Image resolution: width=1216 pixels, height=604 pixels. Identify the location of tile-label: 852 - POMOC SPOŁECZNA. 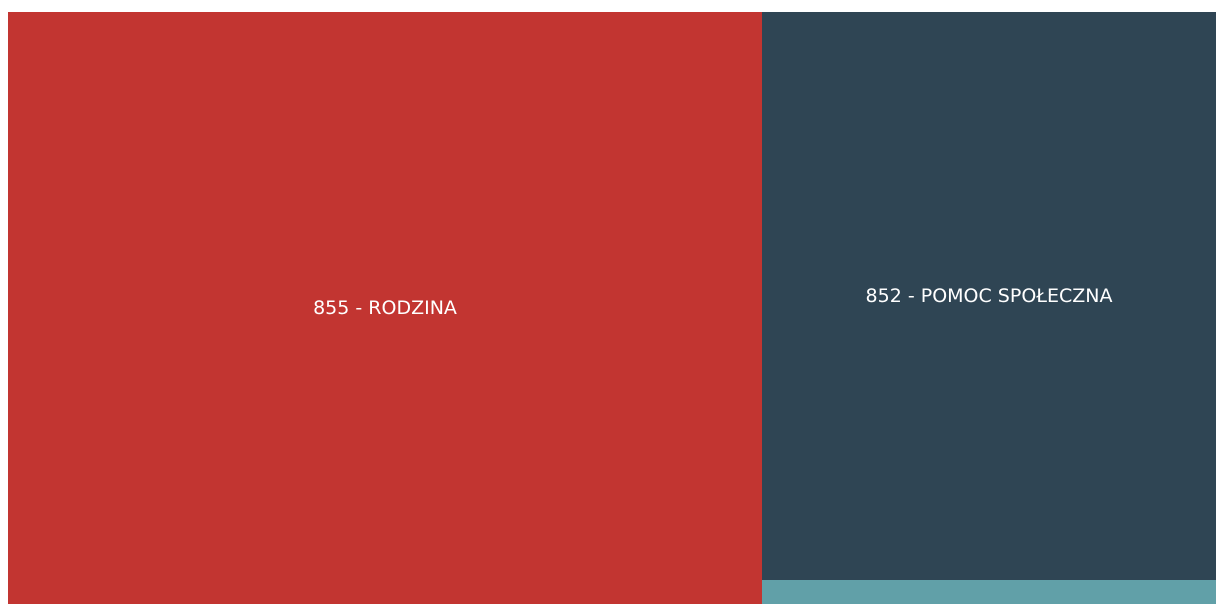
(989, 296).